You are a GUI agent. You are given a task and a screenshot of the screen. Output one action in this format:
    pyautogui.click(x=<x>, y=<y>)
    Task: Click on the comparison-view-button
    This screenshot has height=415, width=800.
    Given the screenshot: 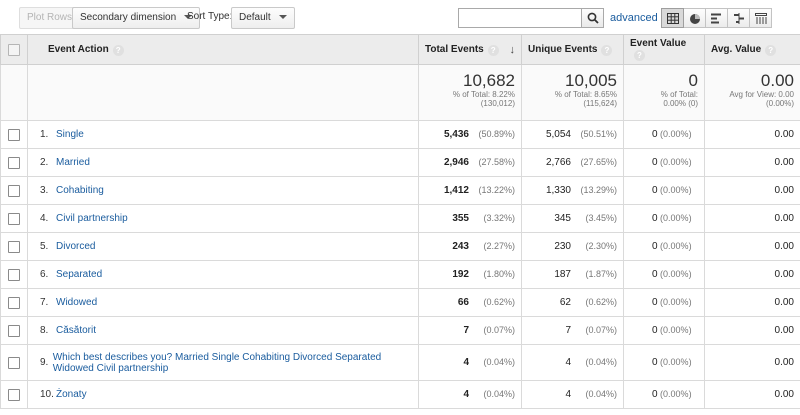 What is the action you would take?
    pyautogui.click(x=738, y=18)
    